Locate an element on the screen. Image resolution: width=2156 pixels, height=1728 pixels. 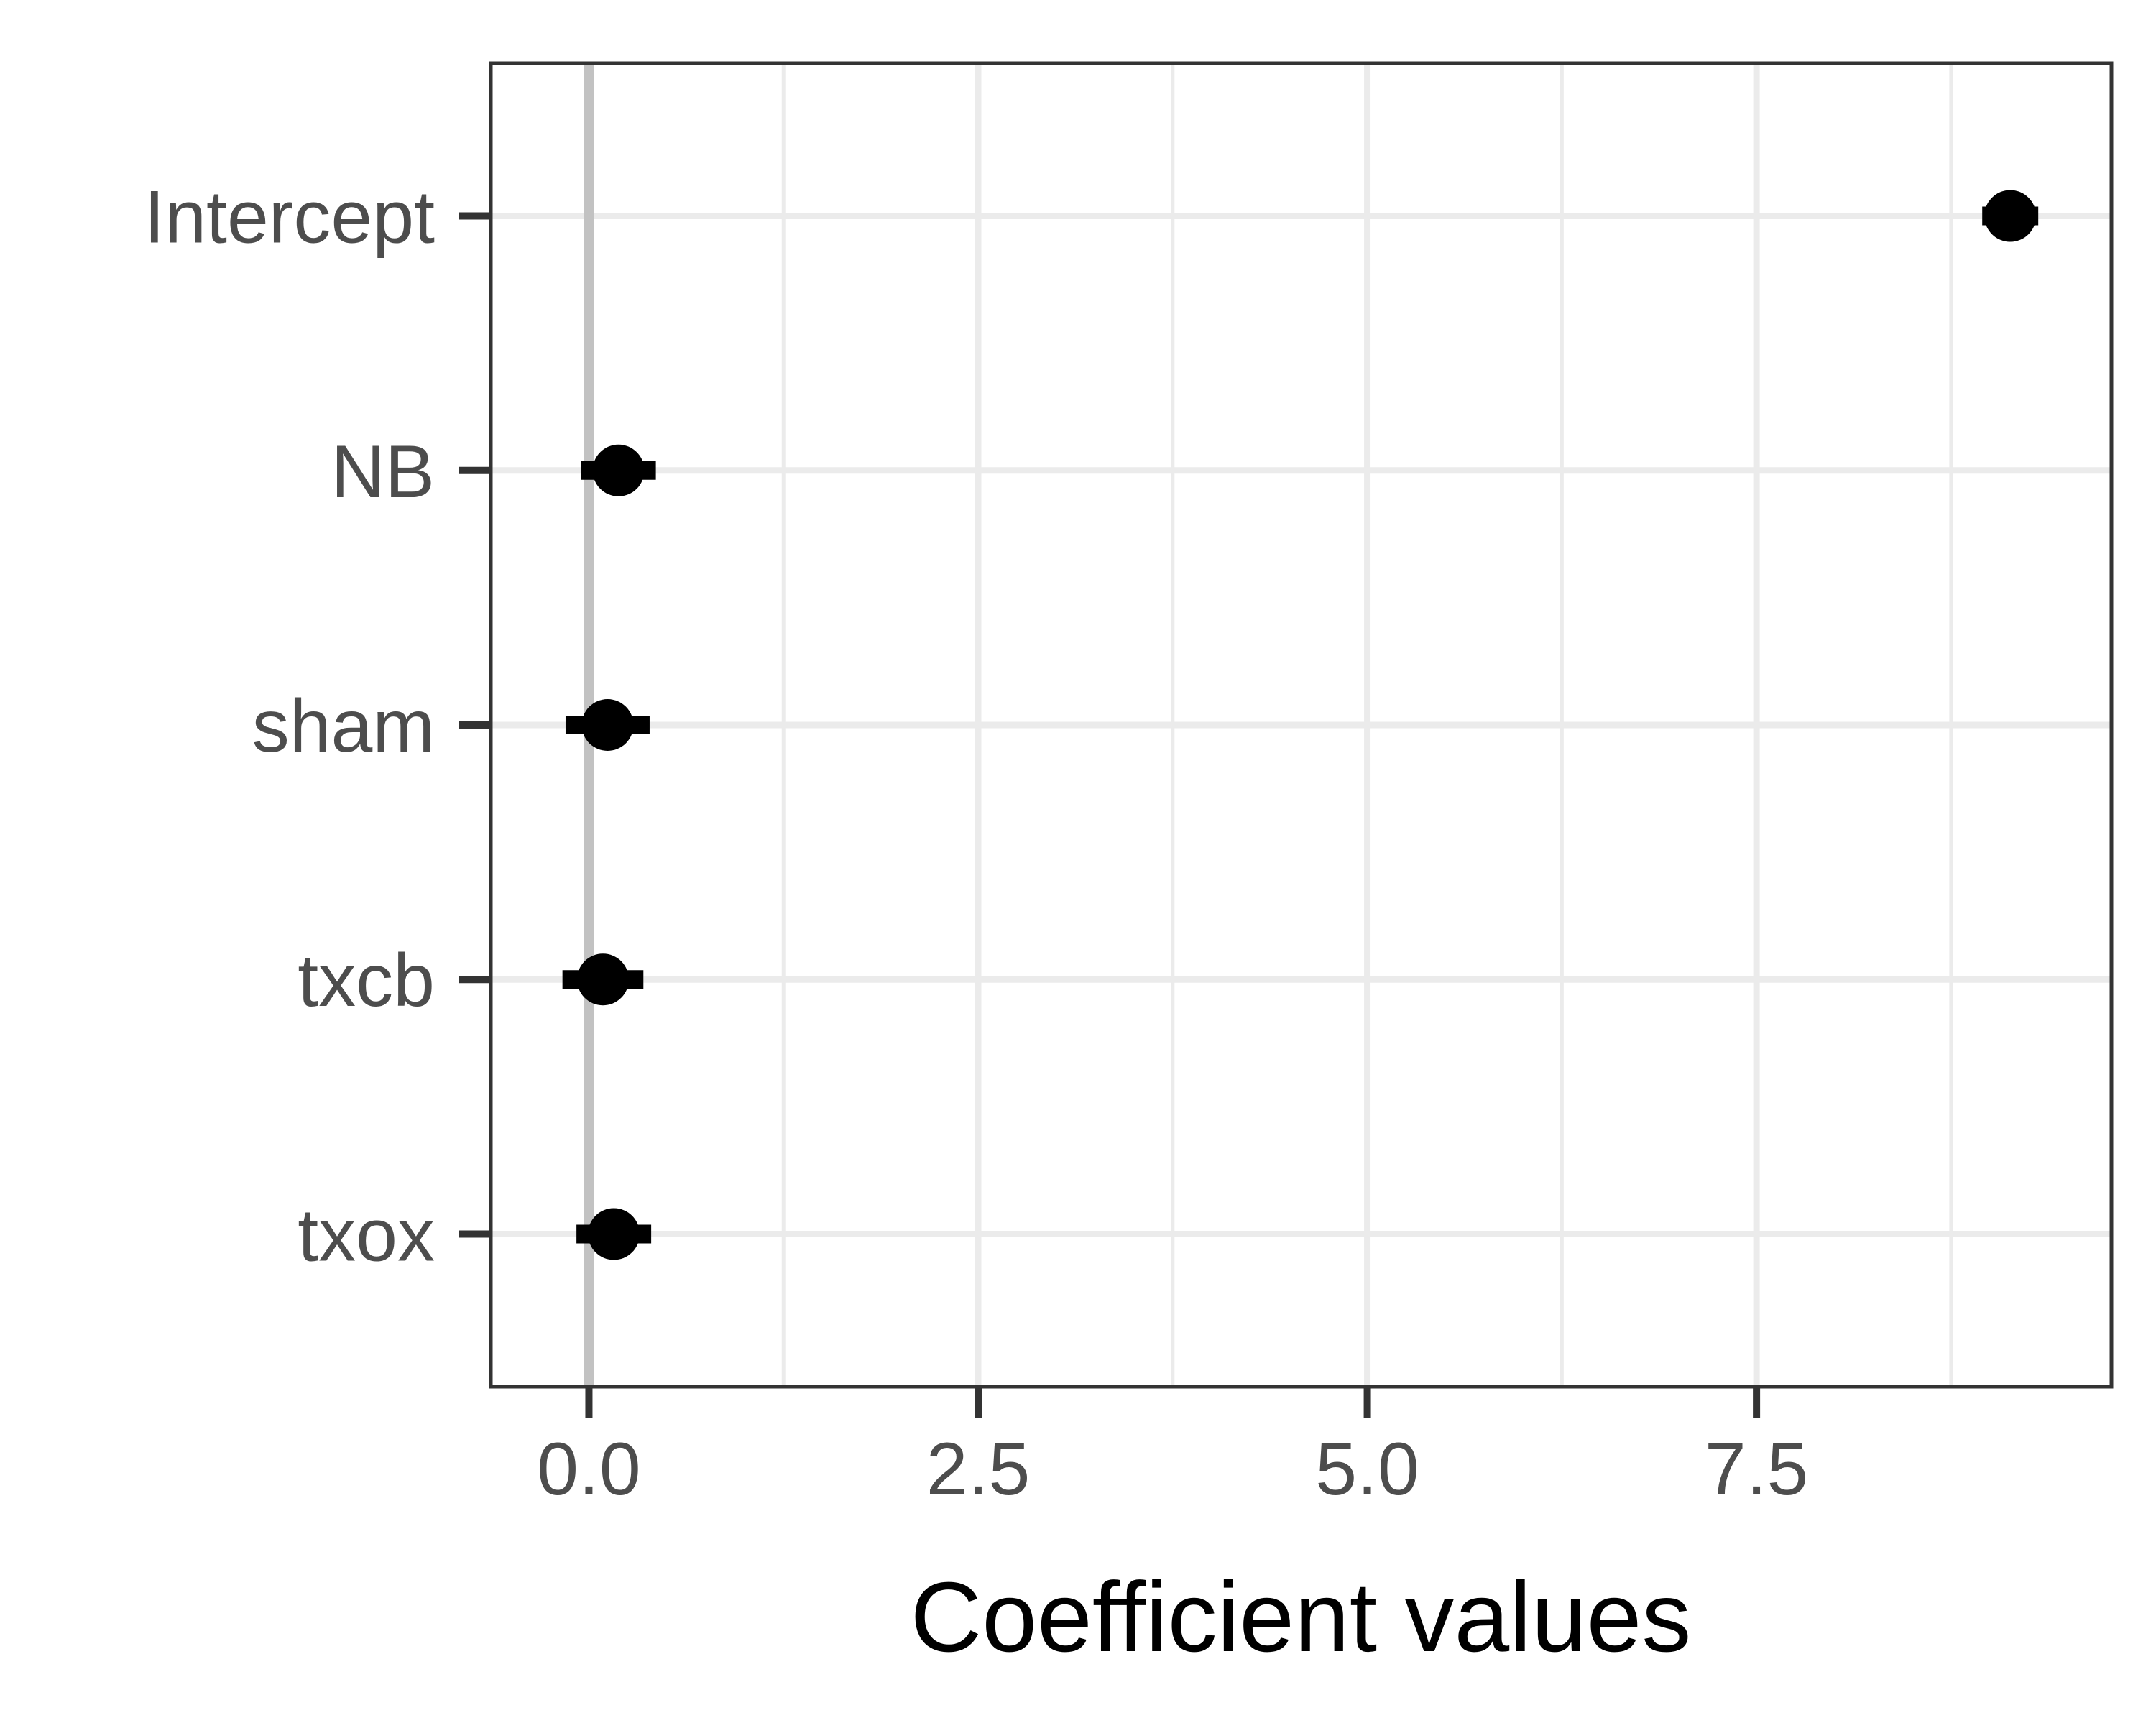
x-axis-title: Coefficient values is located at coordinates (1301, 1618).